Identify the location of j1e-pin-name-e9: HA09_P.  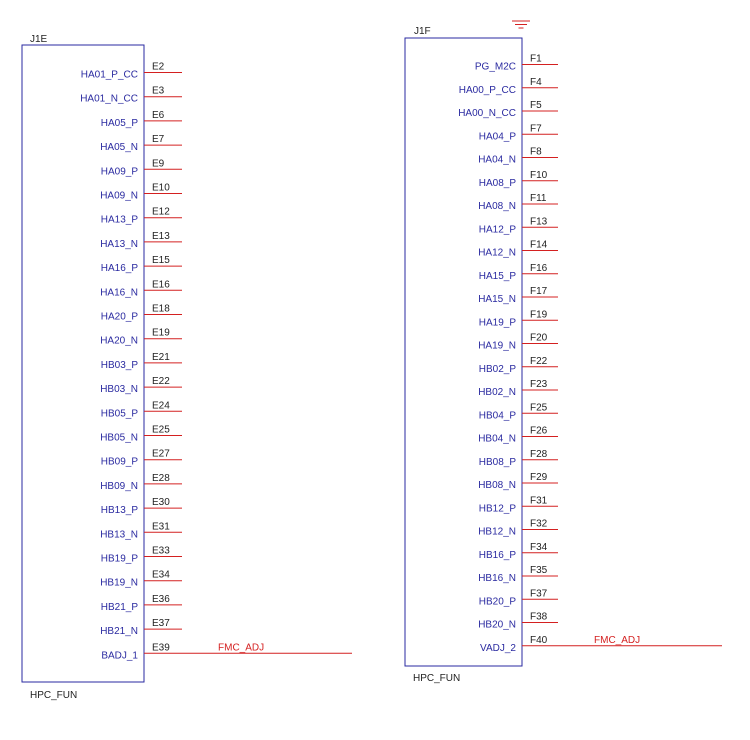
(120, 171).